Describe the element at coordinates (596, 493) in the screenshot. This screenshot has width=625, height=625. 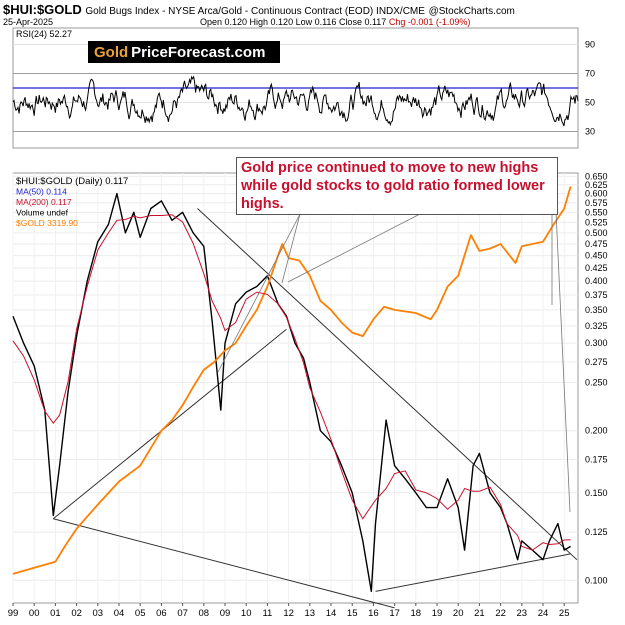
I see `price-tick-label: 0.150` at that location.